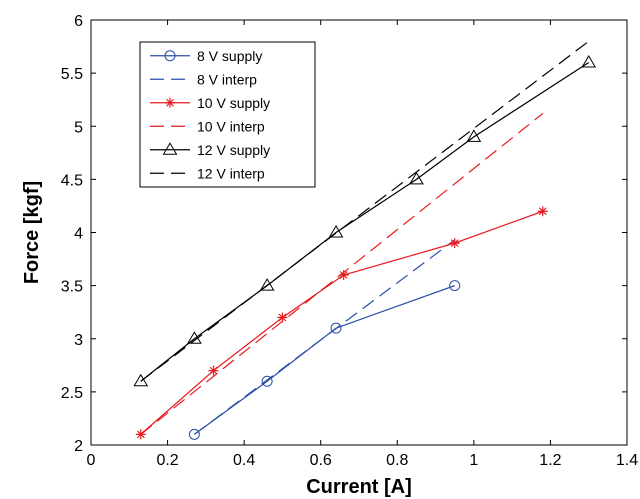  What do you see at coordinates (397, 460) in the screenshot?
I see `x-tick-label: 0.8` at bounding box center [397, 460].